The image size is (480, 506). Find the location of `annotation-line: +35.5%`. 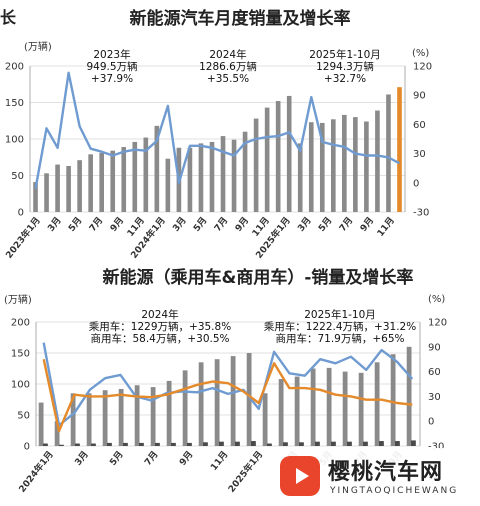

annotation-line: +35.5% is located at coordinates (228, 79).